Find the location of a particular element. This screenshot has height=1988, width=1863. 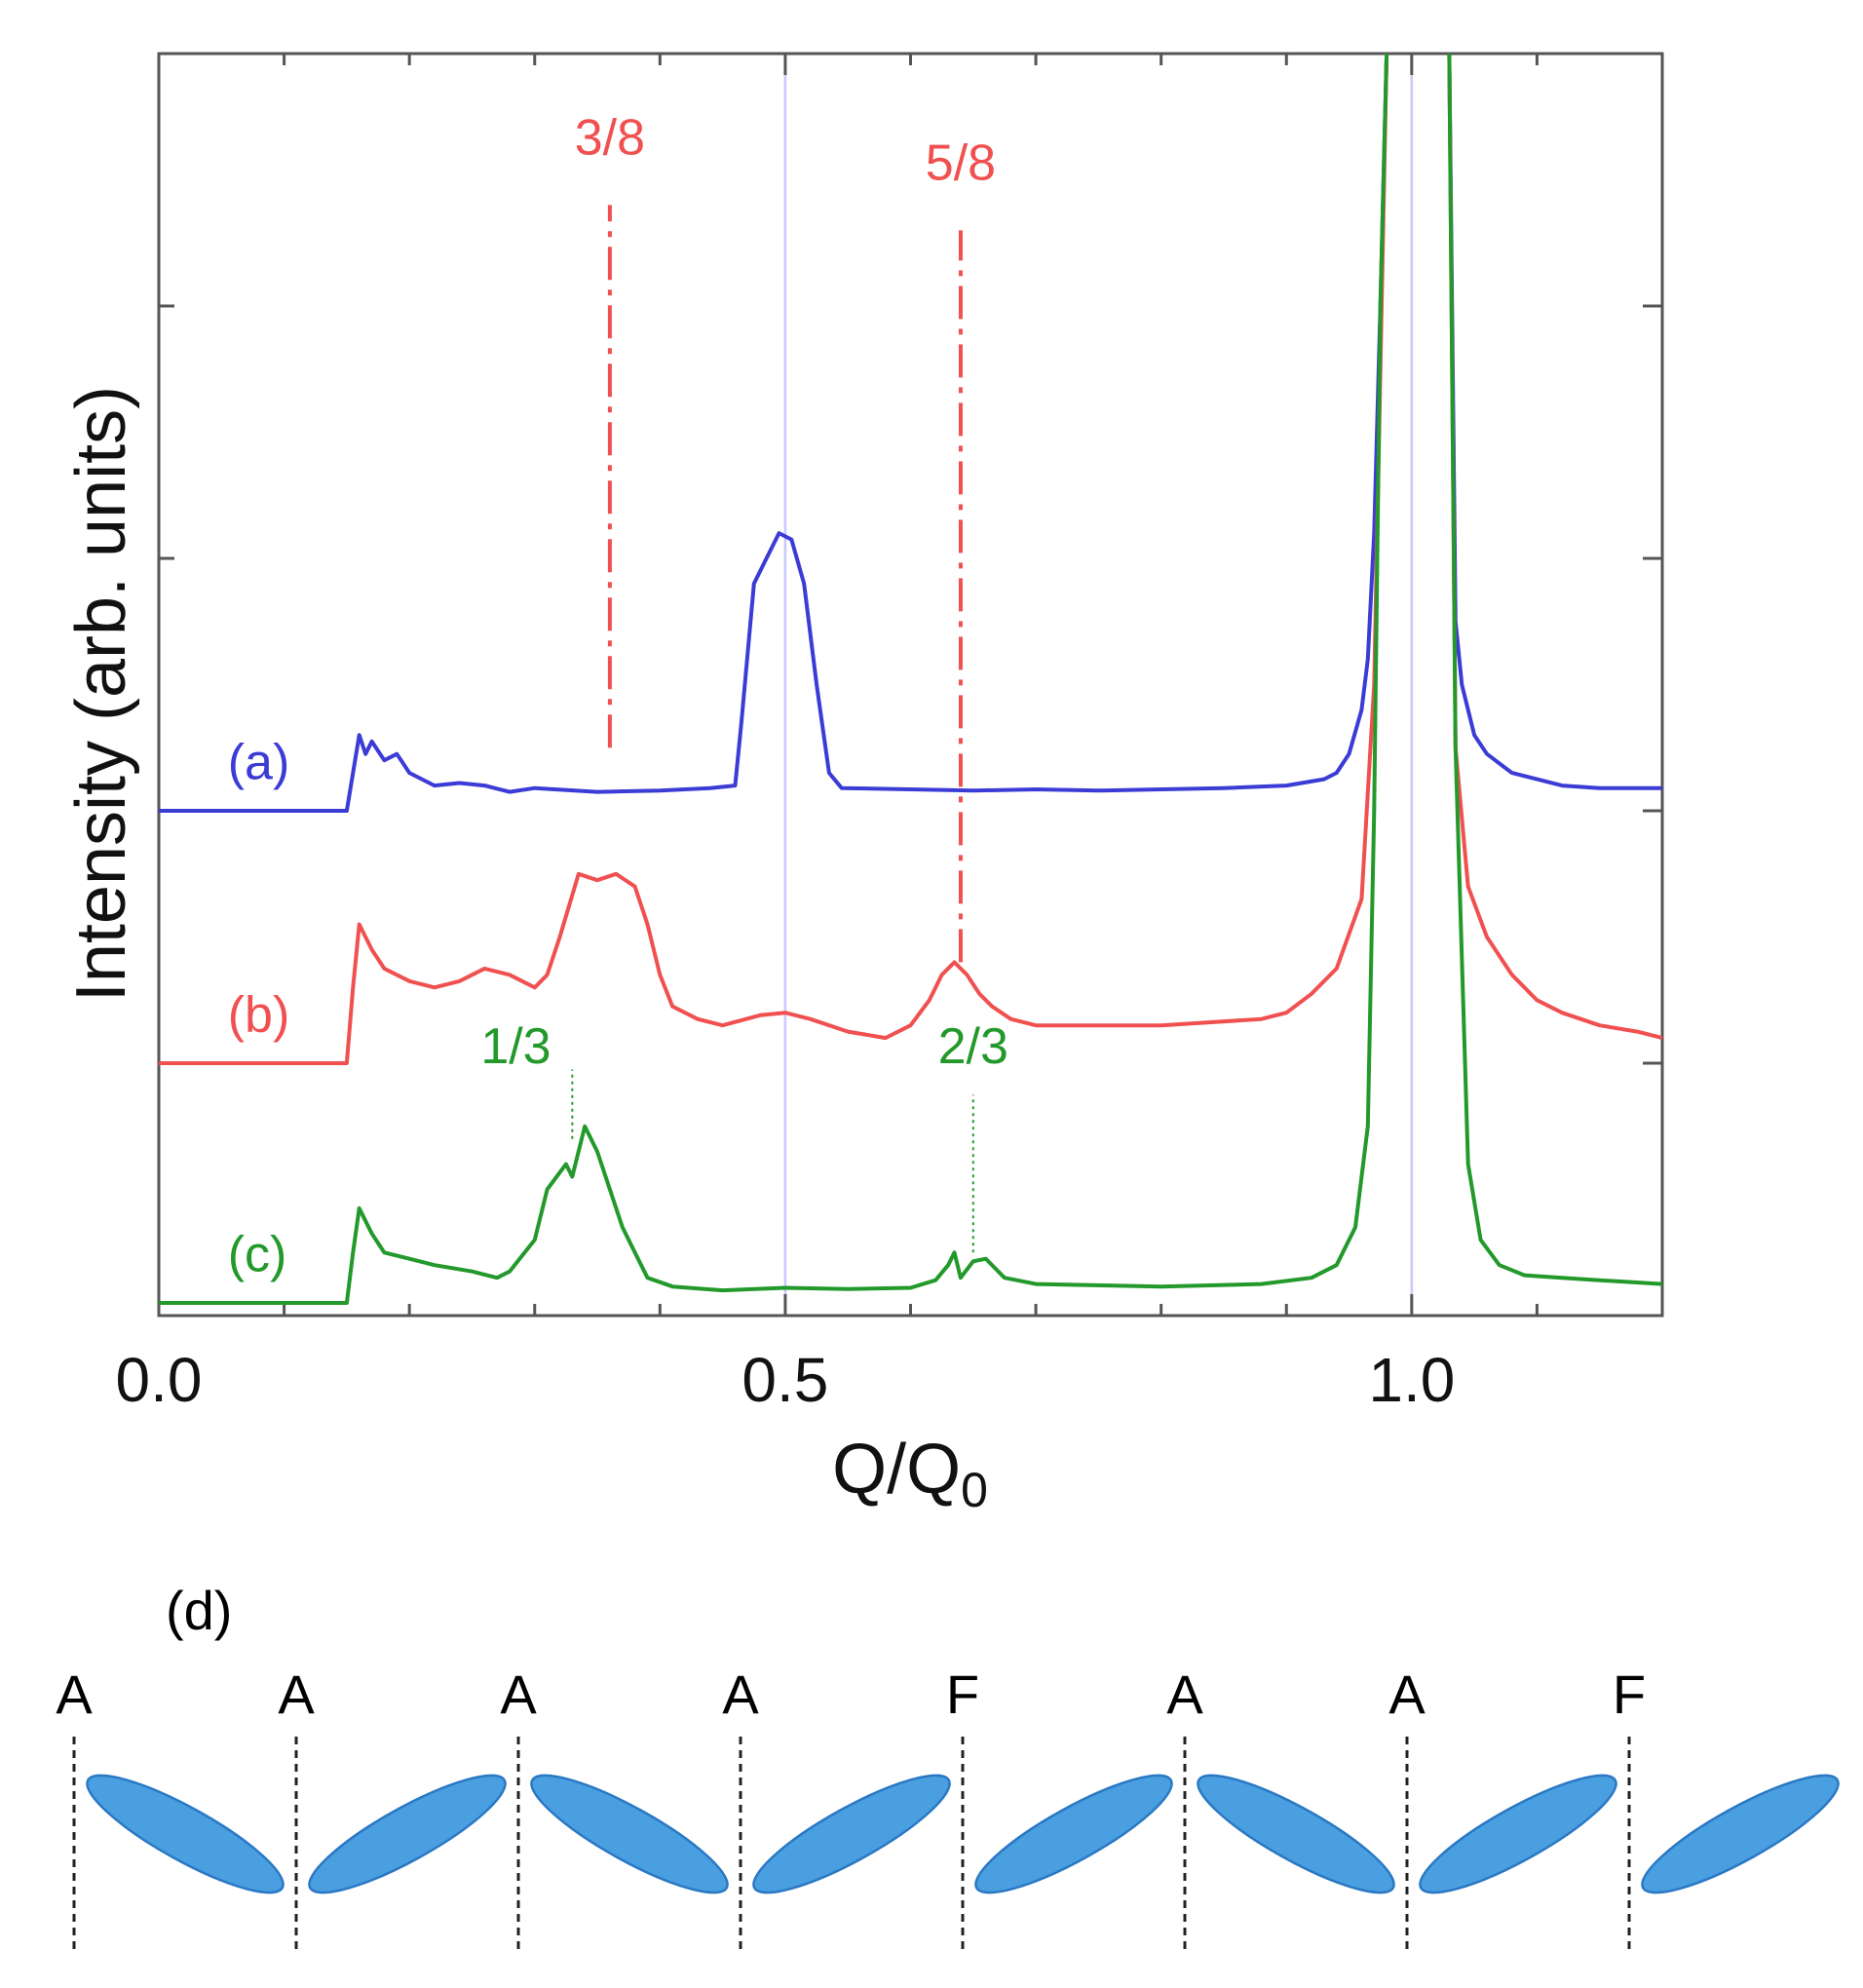

layer-boundaries is located at coordinates (851, 1846).